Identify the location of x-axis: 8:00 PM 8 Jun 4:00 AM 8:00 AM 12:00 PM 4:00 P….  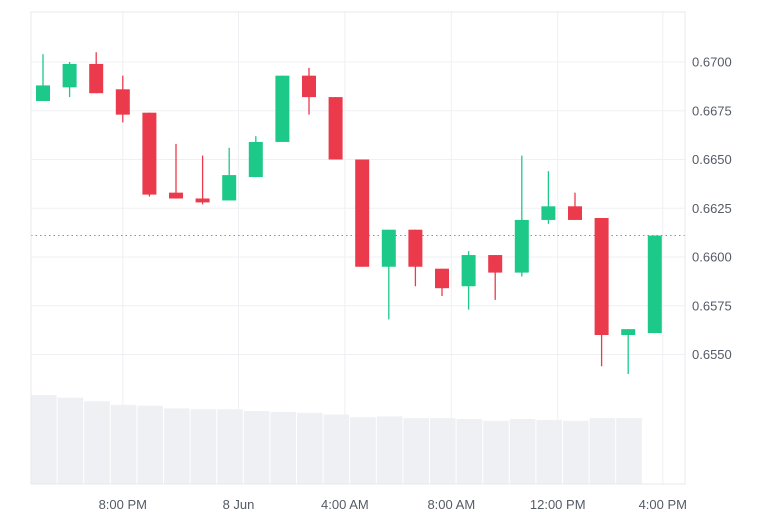
(393, 504).